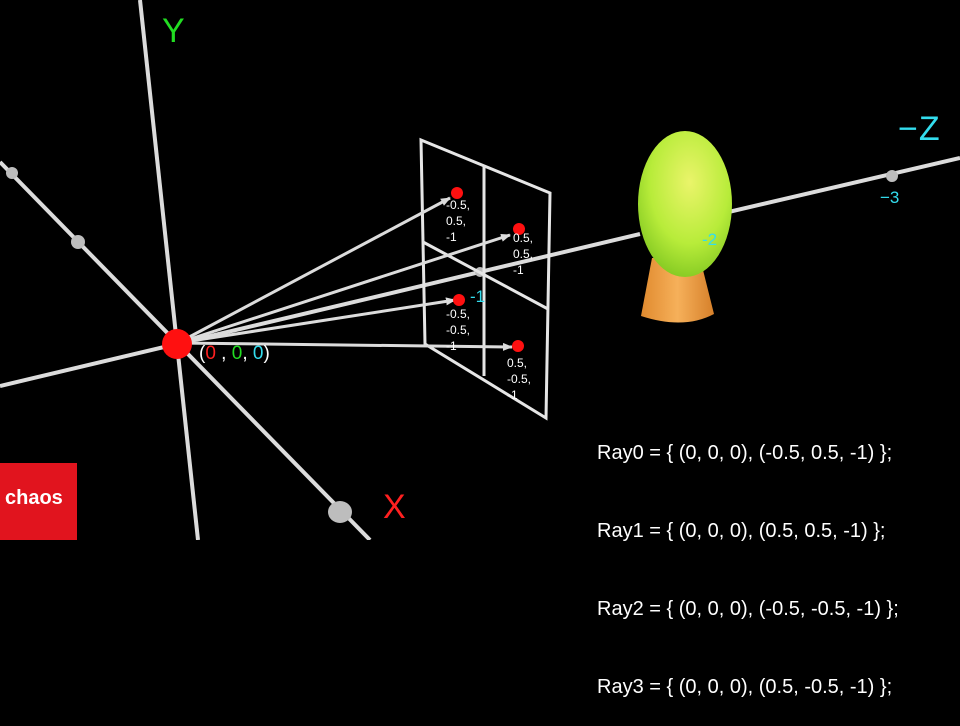 The image size is (960, 726). Describe the element at coordinates (710, 239) in the screenshot. I see `z-tick-label-2: -2` at that location.